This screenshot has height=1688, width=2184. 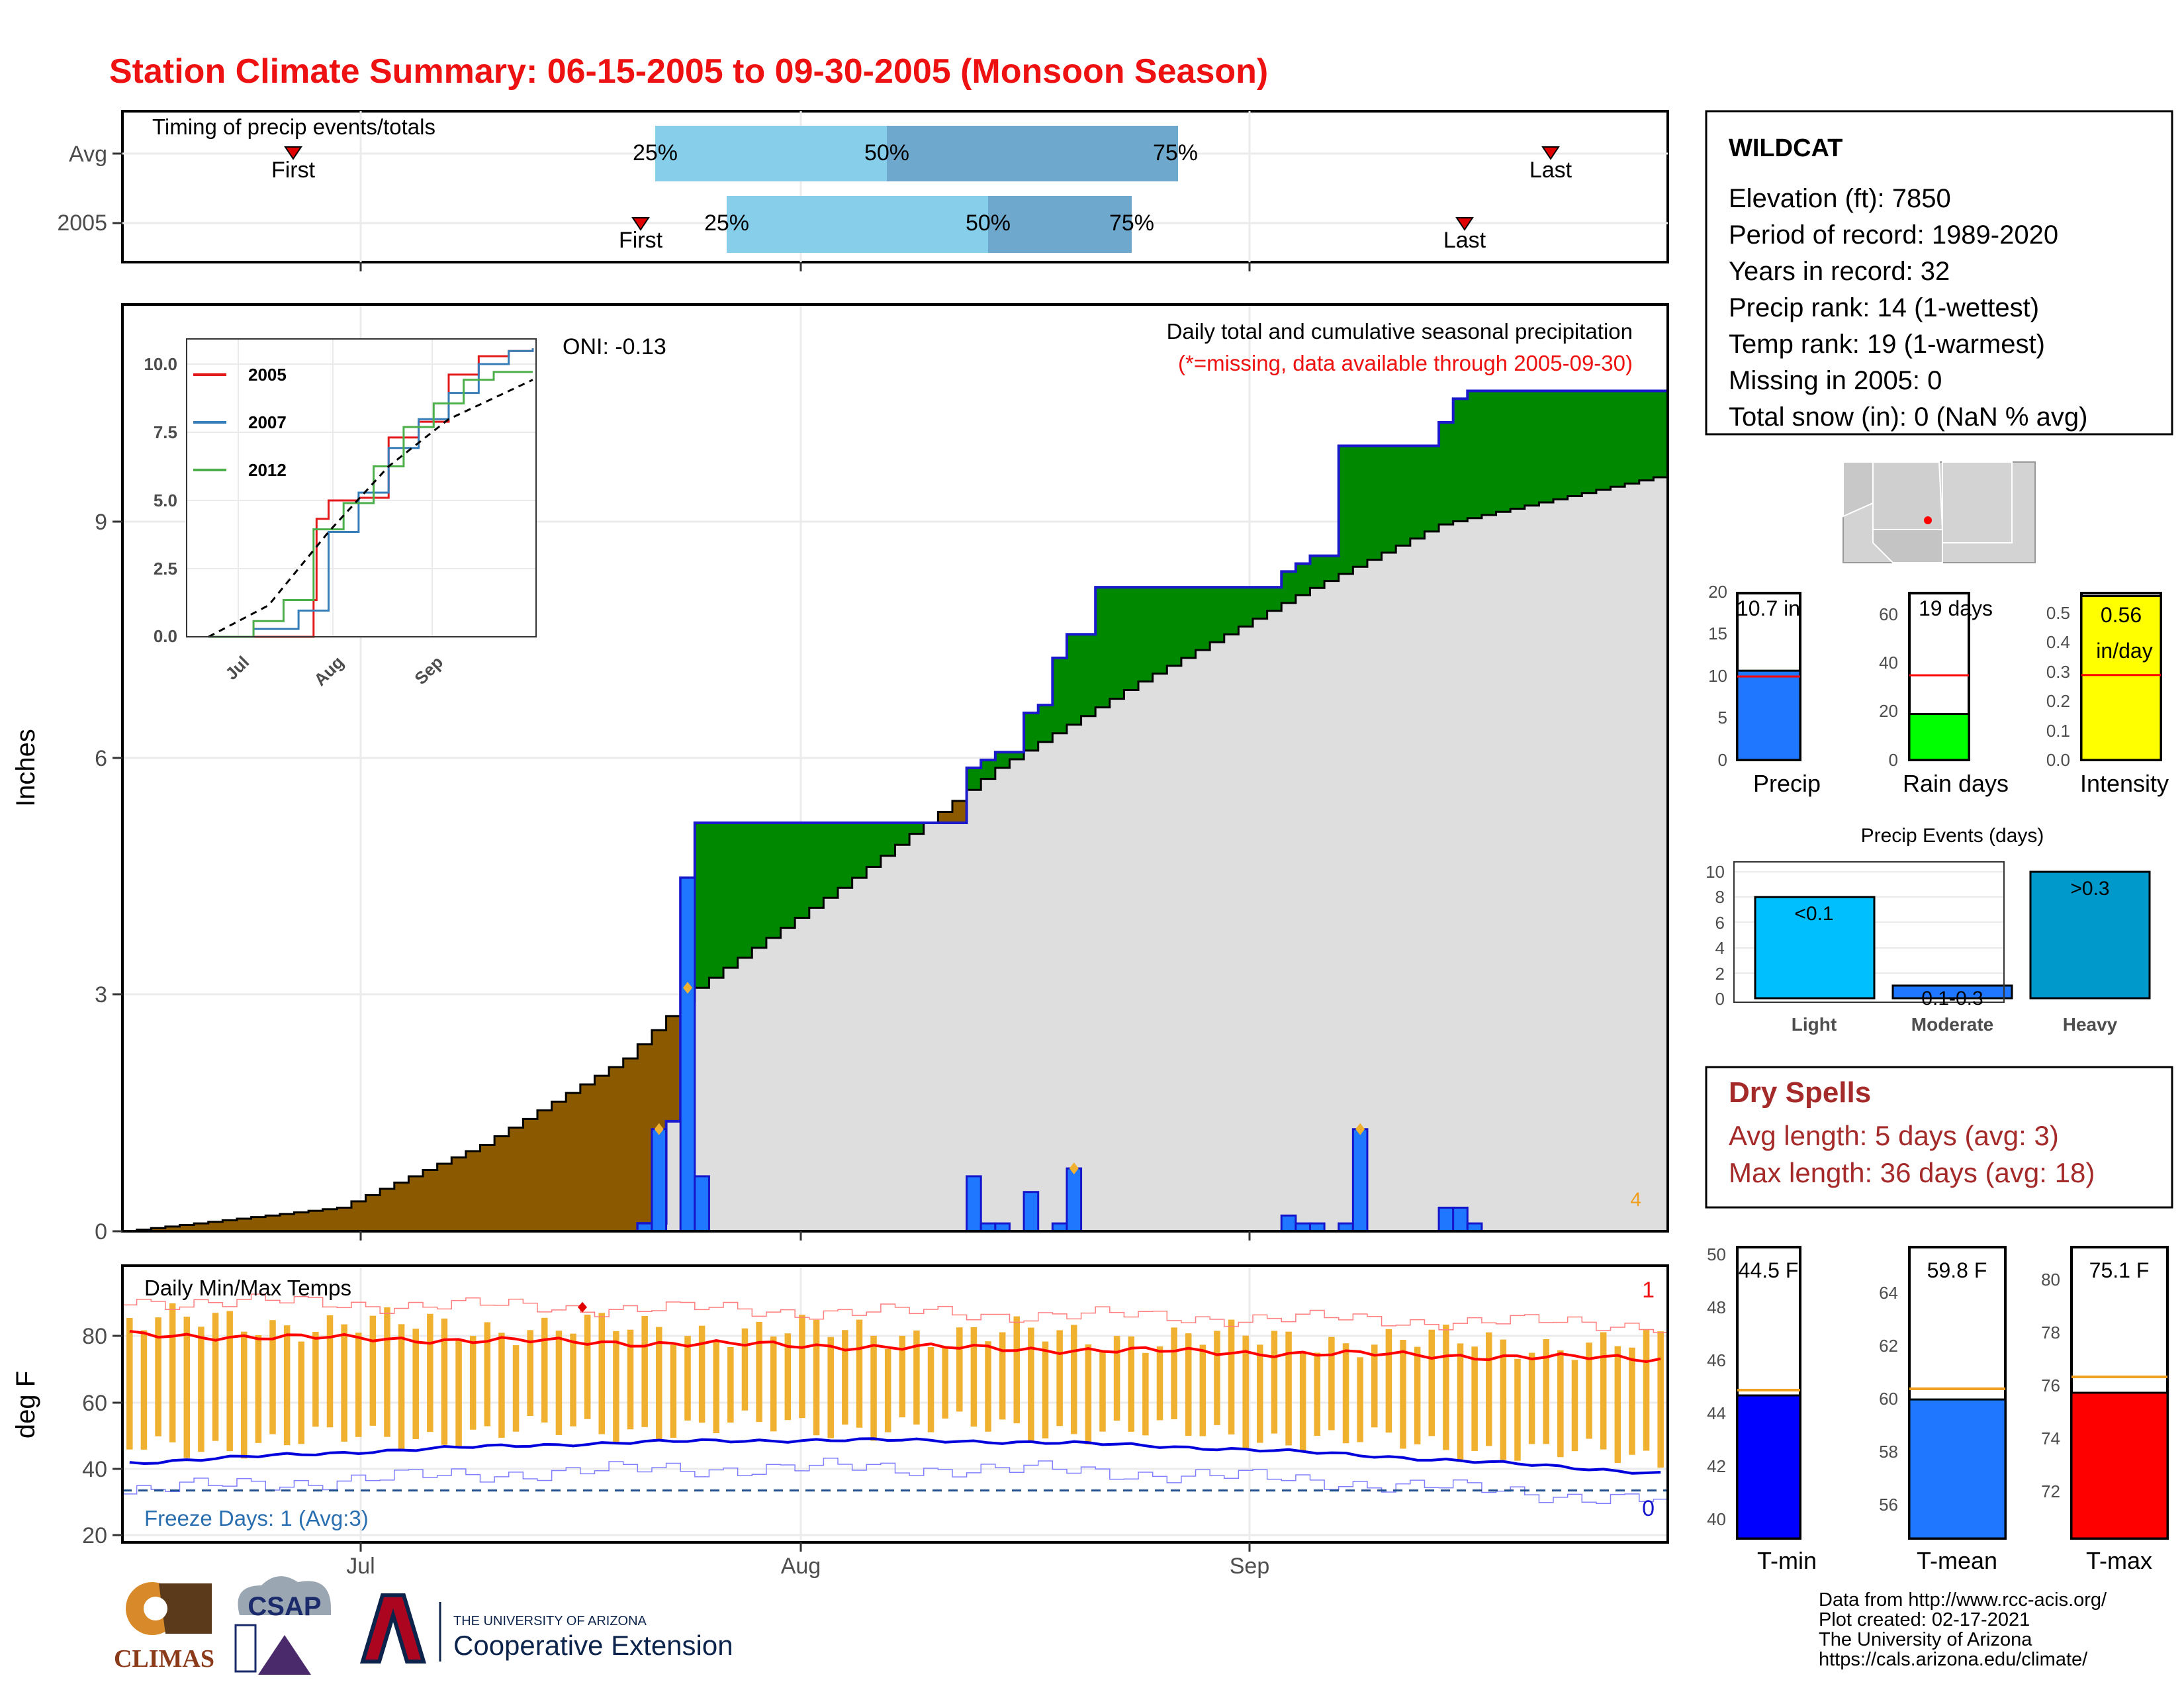 I want to click on record-max-line, so click(x=895, y=1313).